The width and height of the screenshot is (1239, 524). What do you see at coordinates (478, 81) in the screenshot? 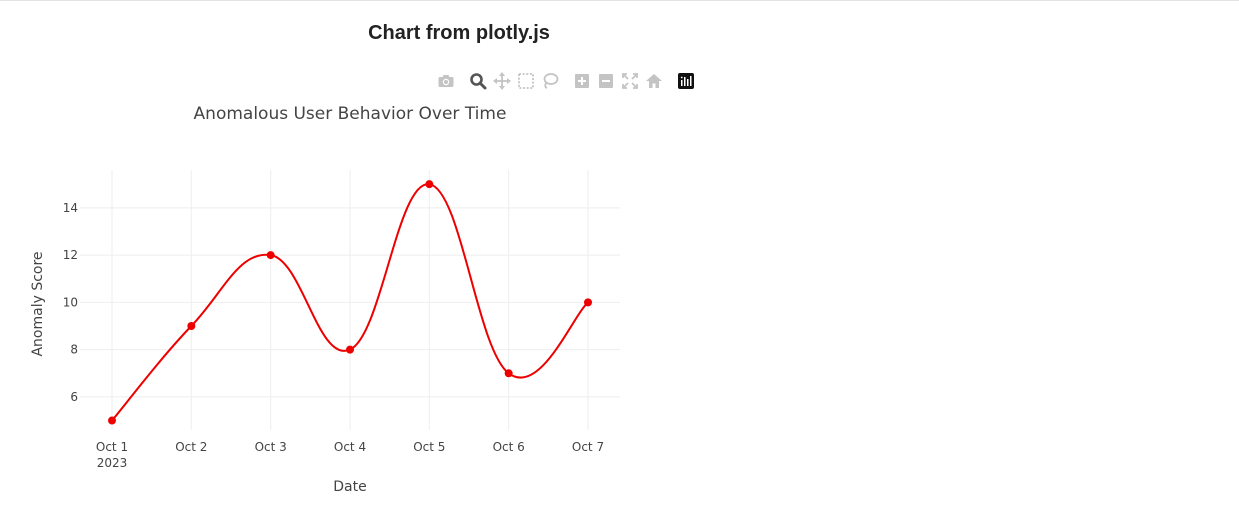
I see `zoom-icon` at bounding box center [478, 81].